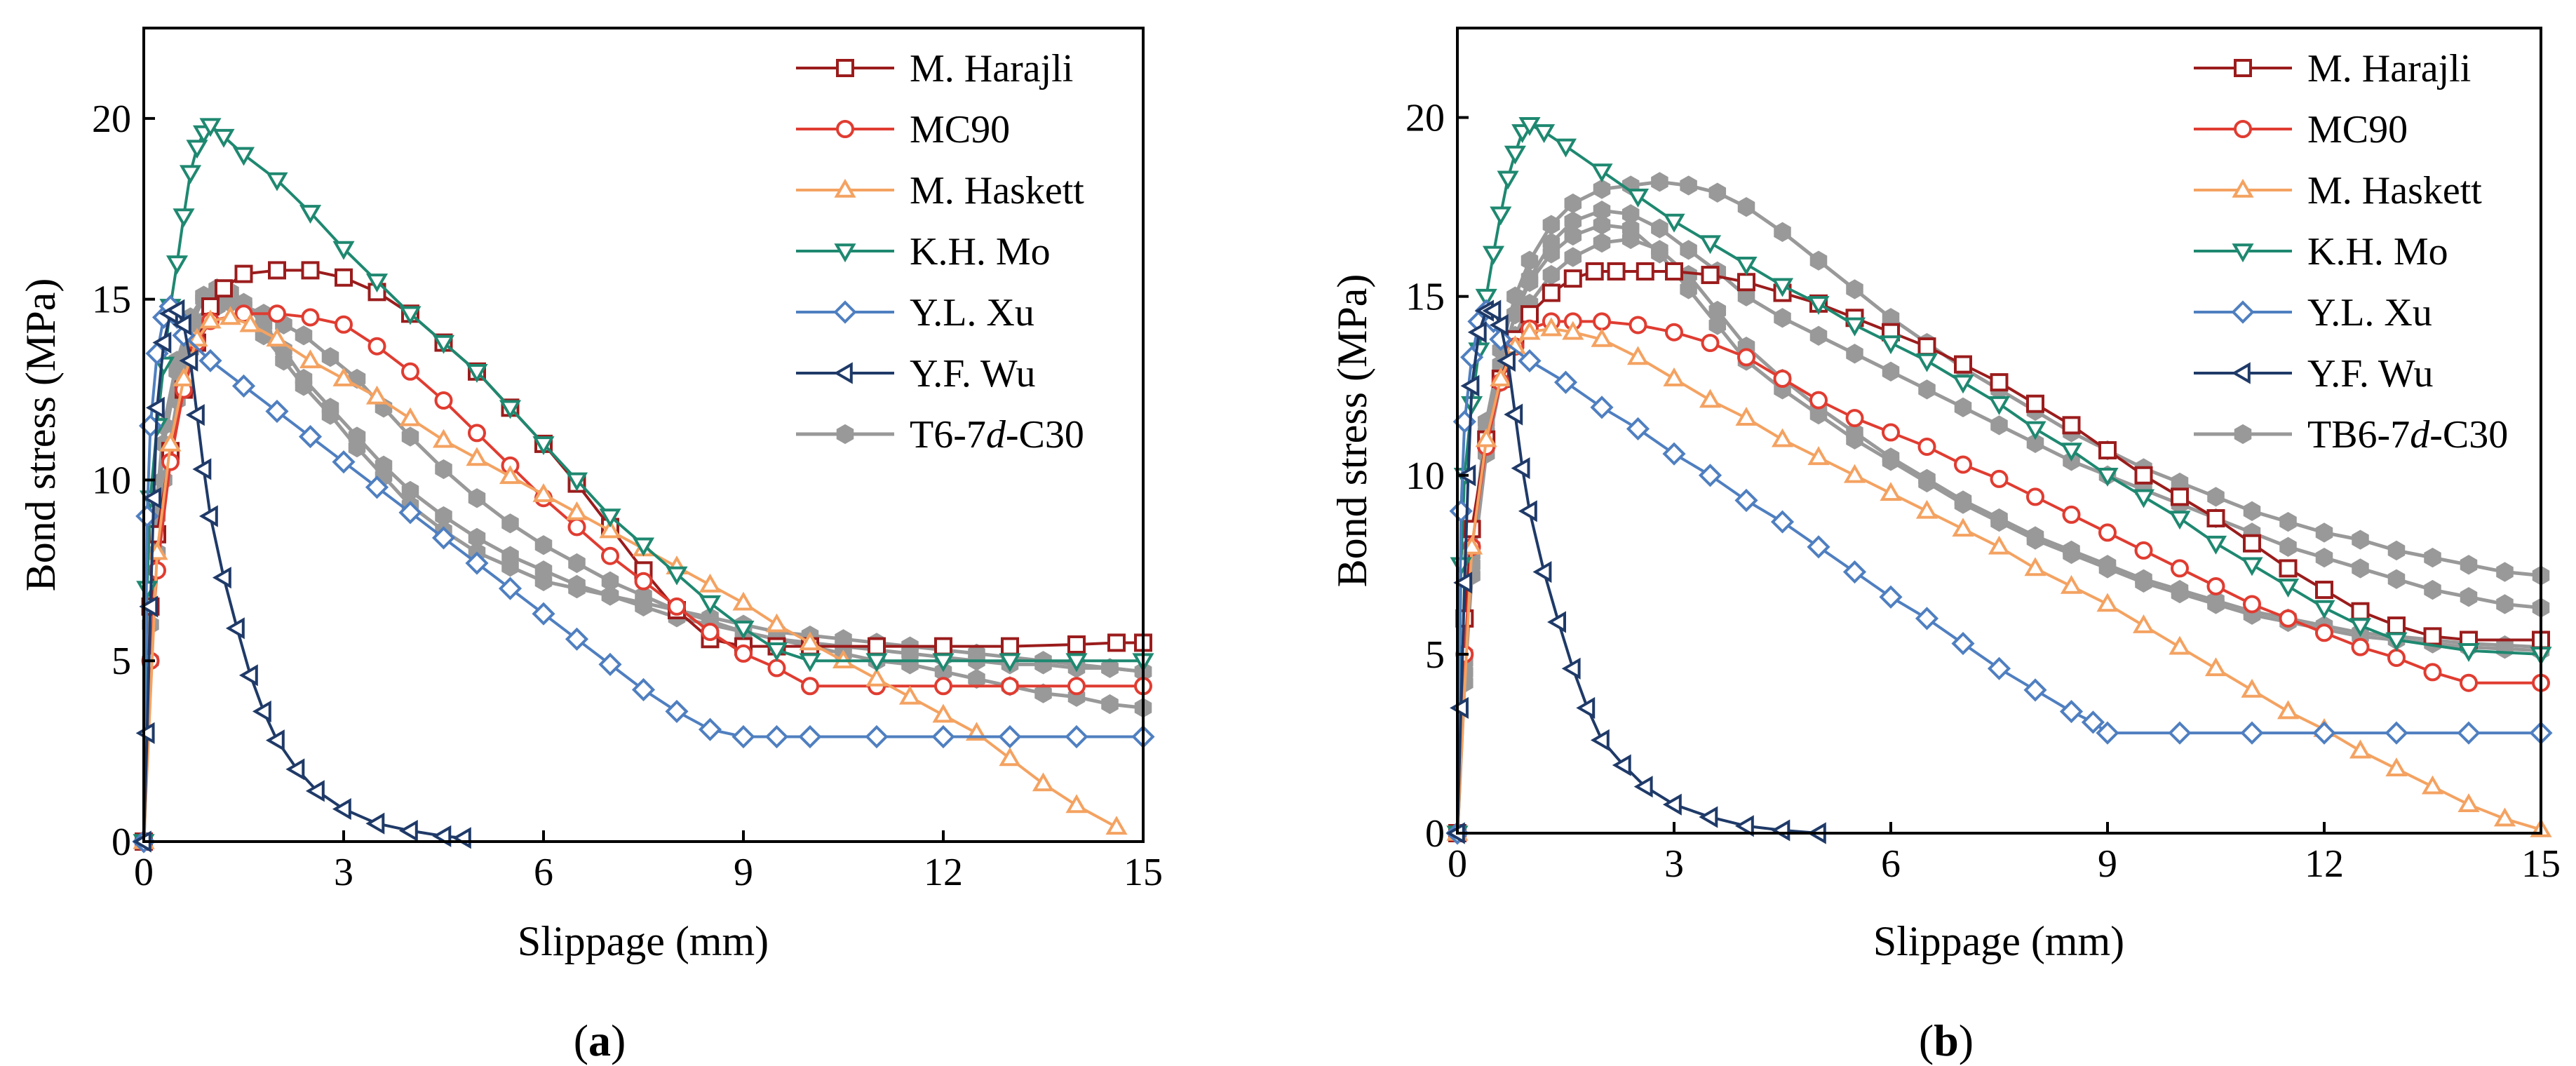 Image resolution: width=2576 pixels, height=1066 pixels. I want to click on x-tick-label: 15, so click(1143, 872).